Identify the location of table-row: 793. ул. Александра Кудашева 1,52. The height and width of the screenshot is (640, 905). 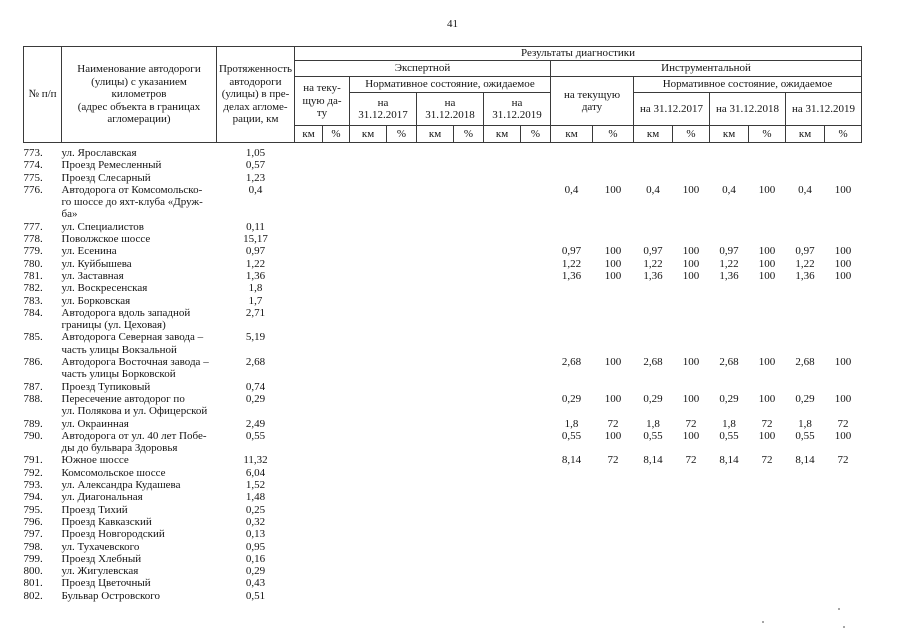
(443, 485).